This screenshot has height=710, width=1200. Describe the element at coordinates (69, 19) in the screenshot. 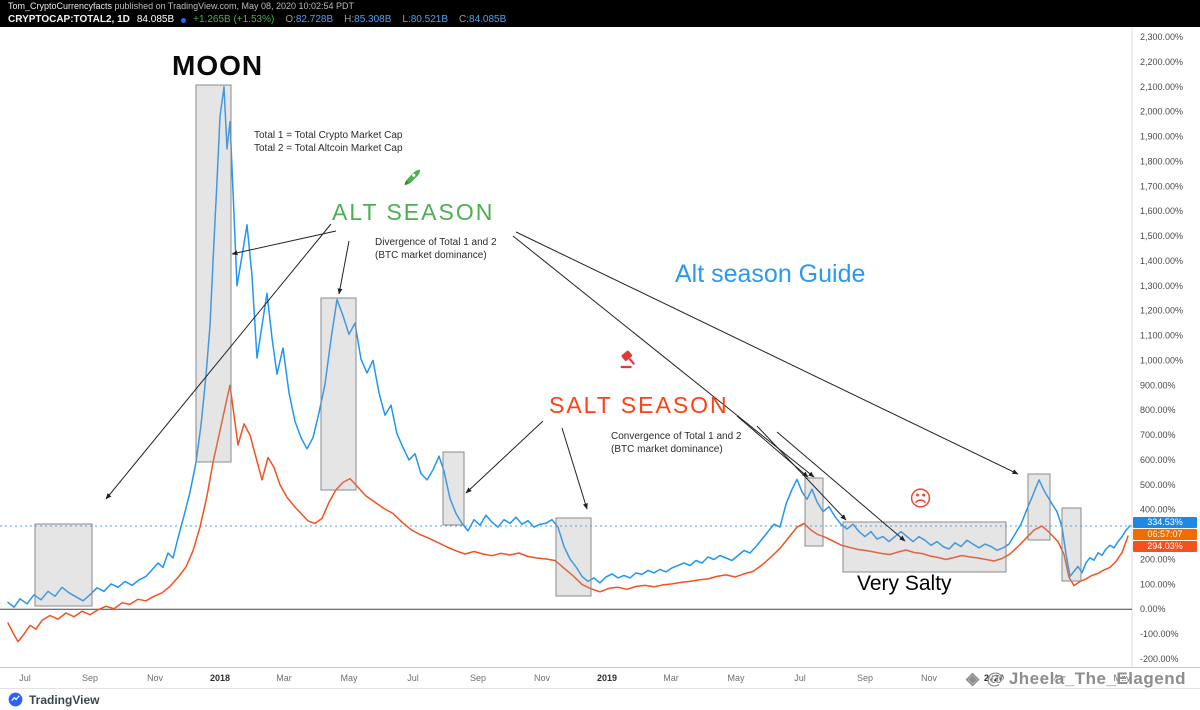

I see `symbol-title: CRYPTOCAP:TOTAL2, 1D` at that location.